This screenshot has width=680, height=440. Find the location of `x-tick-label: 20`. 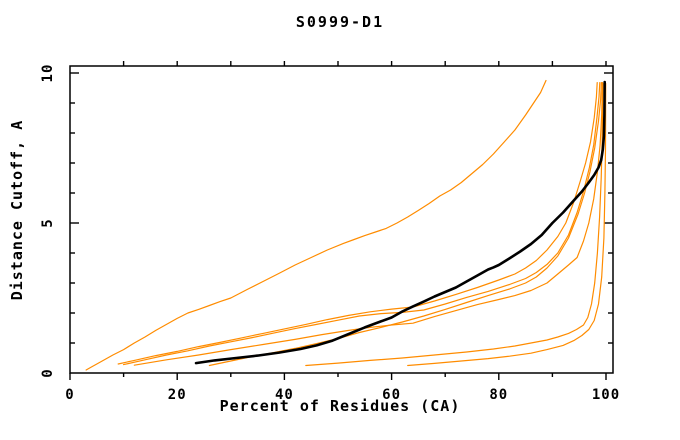

x-tick-label: 20 is located at coordinates (177, 395).